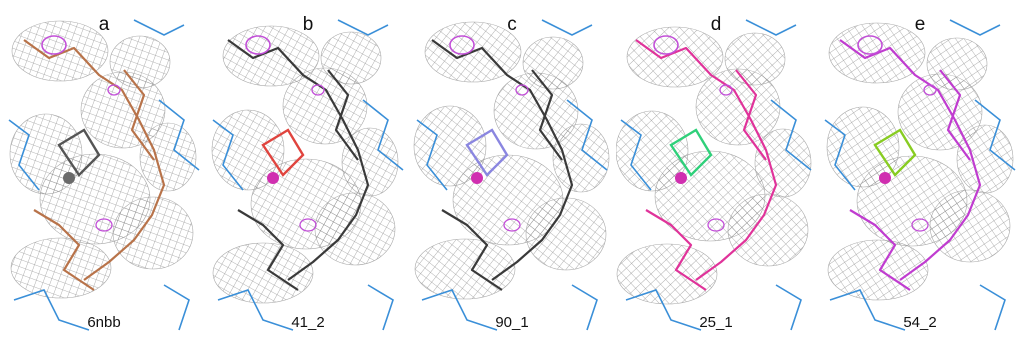 The image size is (1024, 345). Describe the element at coordinates (308, 24) in the screenshot. I see `panel-letter: b` at that location.